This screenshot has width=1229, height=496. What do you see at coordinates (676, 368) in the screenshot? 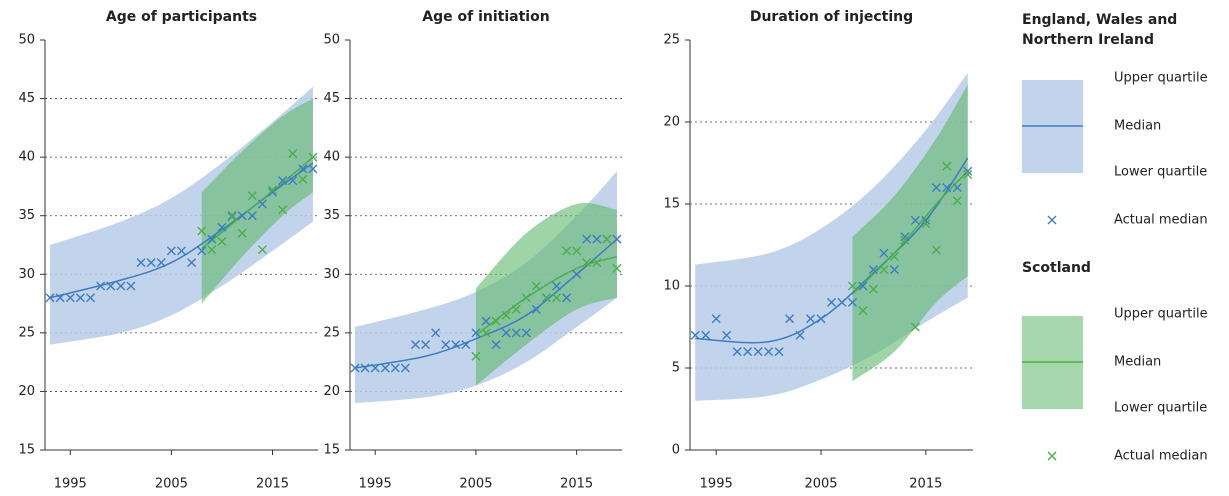
I see `y-tick-label: 5` at bounding box center [676, 368].